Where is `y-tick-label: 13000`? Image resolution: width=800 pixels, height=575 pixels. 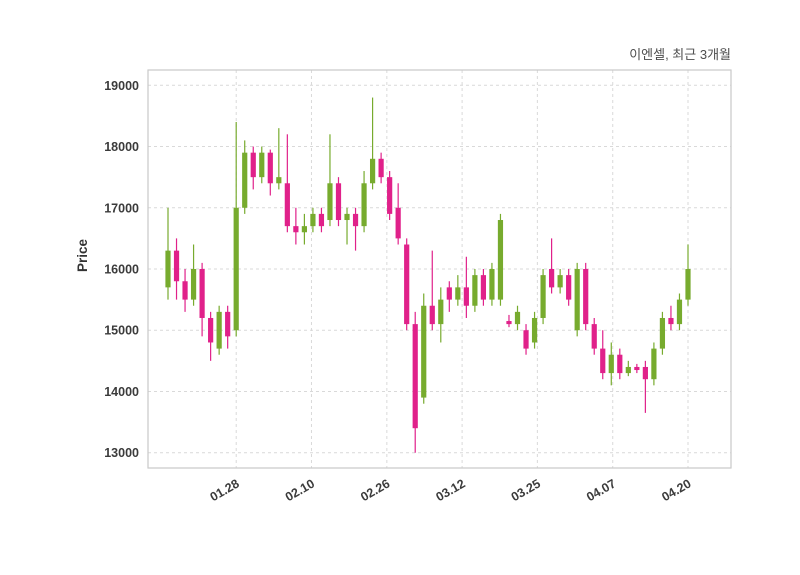
y-tick-label: 13000 is located at coordinates (121, 453).